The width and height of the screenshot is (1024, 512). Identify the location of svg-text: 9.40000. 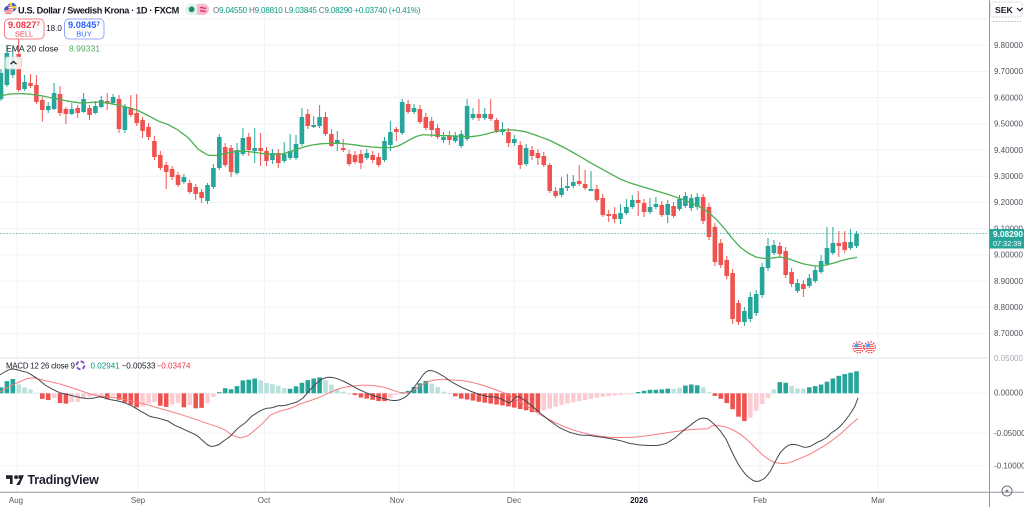
(1008, 150).